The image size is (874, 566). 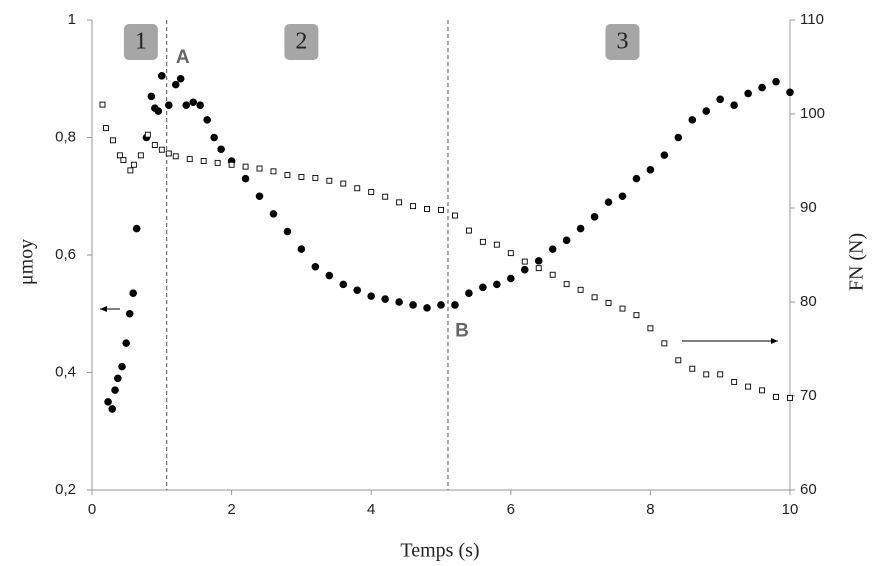 What do you see at coordinates (511, 509) in the screenshot?
I see `x-tick-label: 6` at bounding box center [511, 509].